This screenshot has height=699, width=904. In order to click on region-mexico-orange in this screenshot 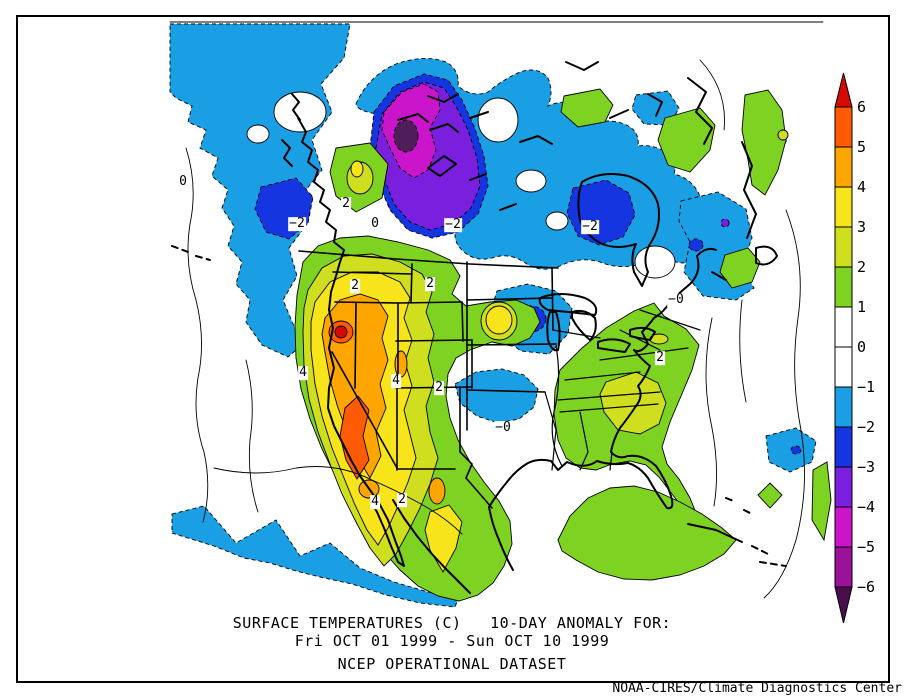, I will do `click(437, 491)`.